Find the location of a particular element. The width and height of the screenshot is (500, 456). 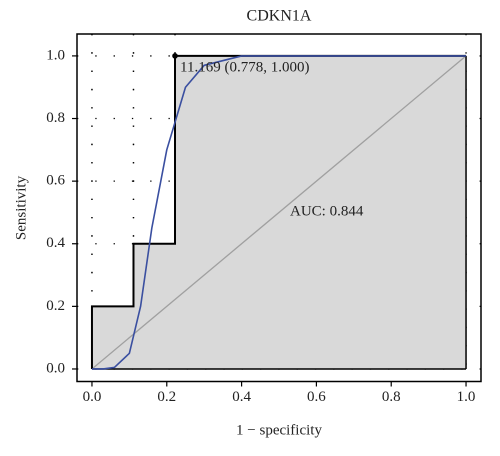

y-tick-label: 0.4 is located at coordinates (55, 243).